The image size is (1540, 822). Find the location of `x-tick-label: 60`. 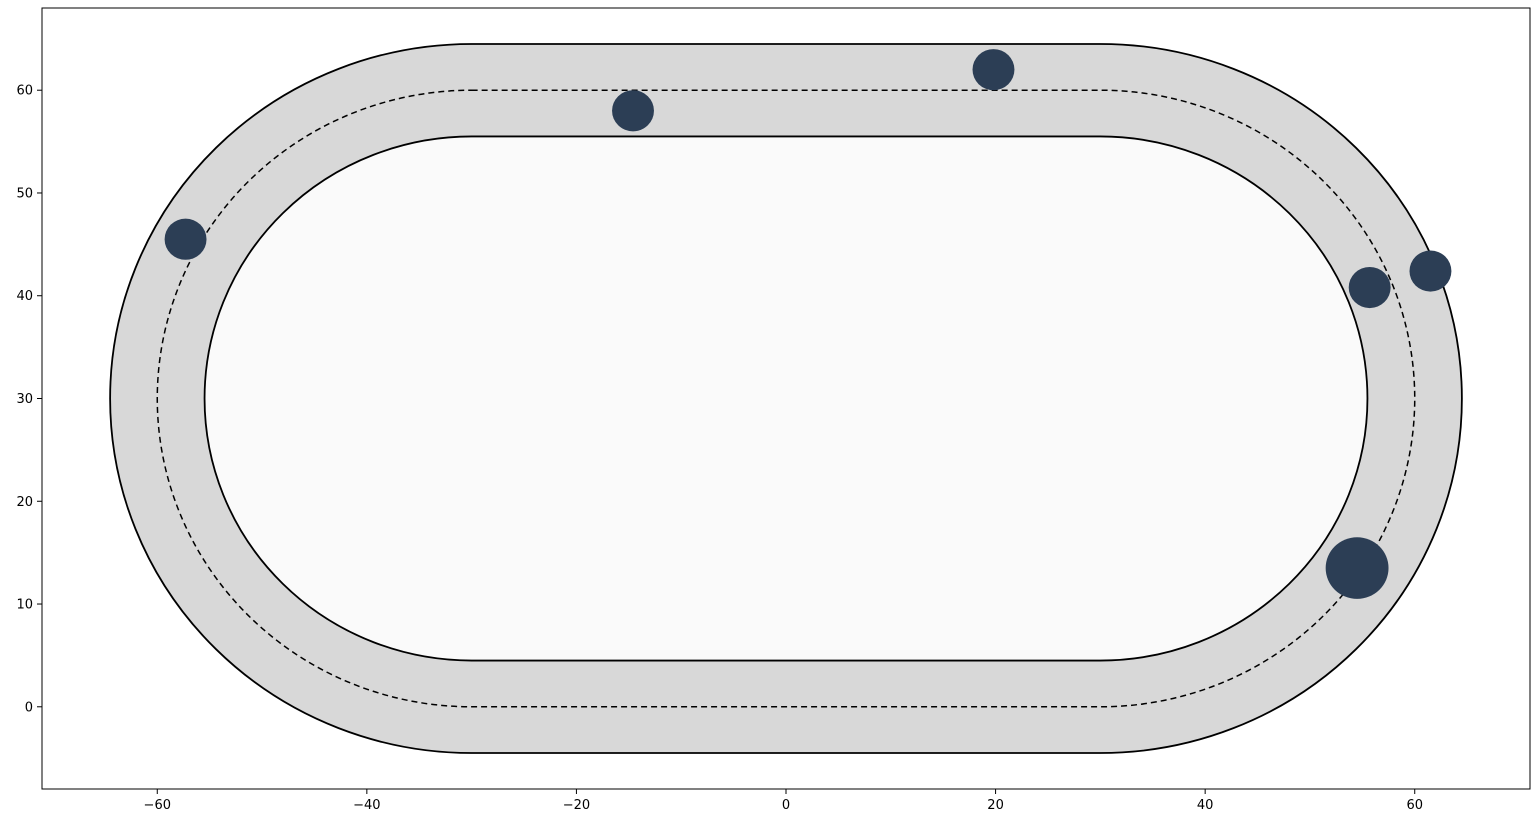

x-tick-label: 60 is located at coordinates (1414, 805).